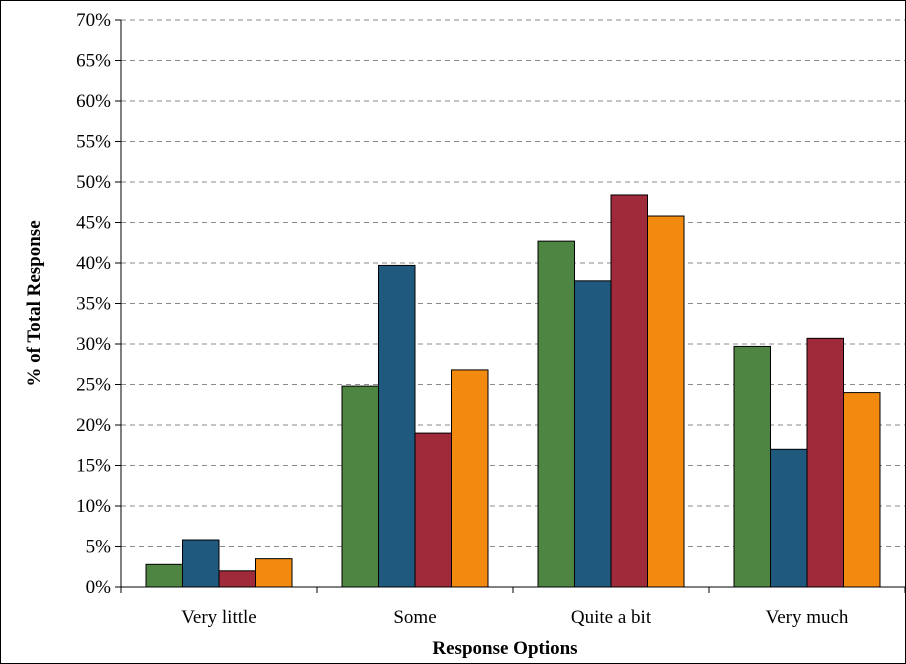 The width and height of the screenshot is (906, 664). I want to click on y-tick-label: 15%, so click(93, 466).